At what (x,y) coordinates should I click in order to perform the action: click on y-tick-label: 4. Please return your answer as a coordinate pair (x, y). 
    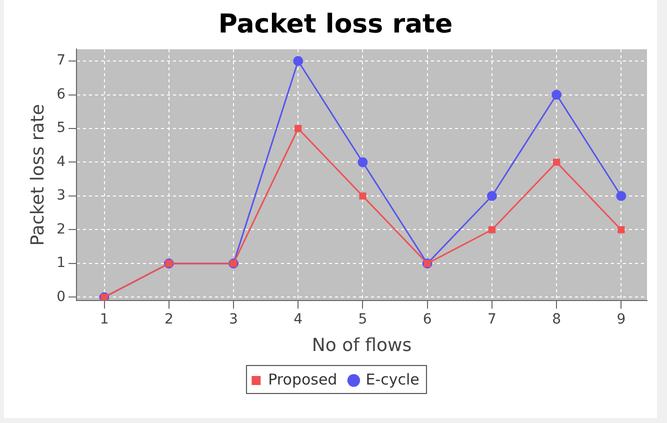
    Looking at the image, I should click on (61, 162).